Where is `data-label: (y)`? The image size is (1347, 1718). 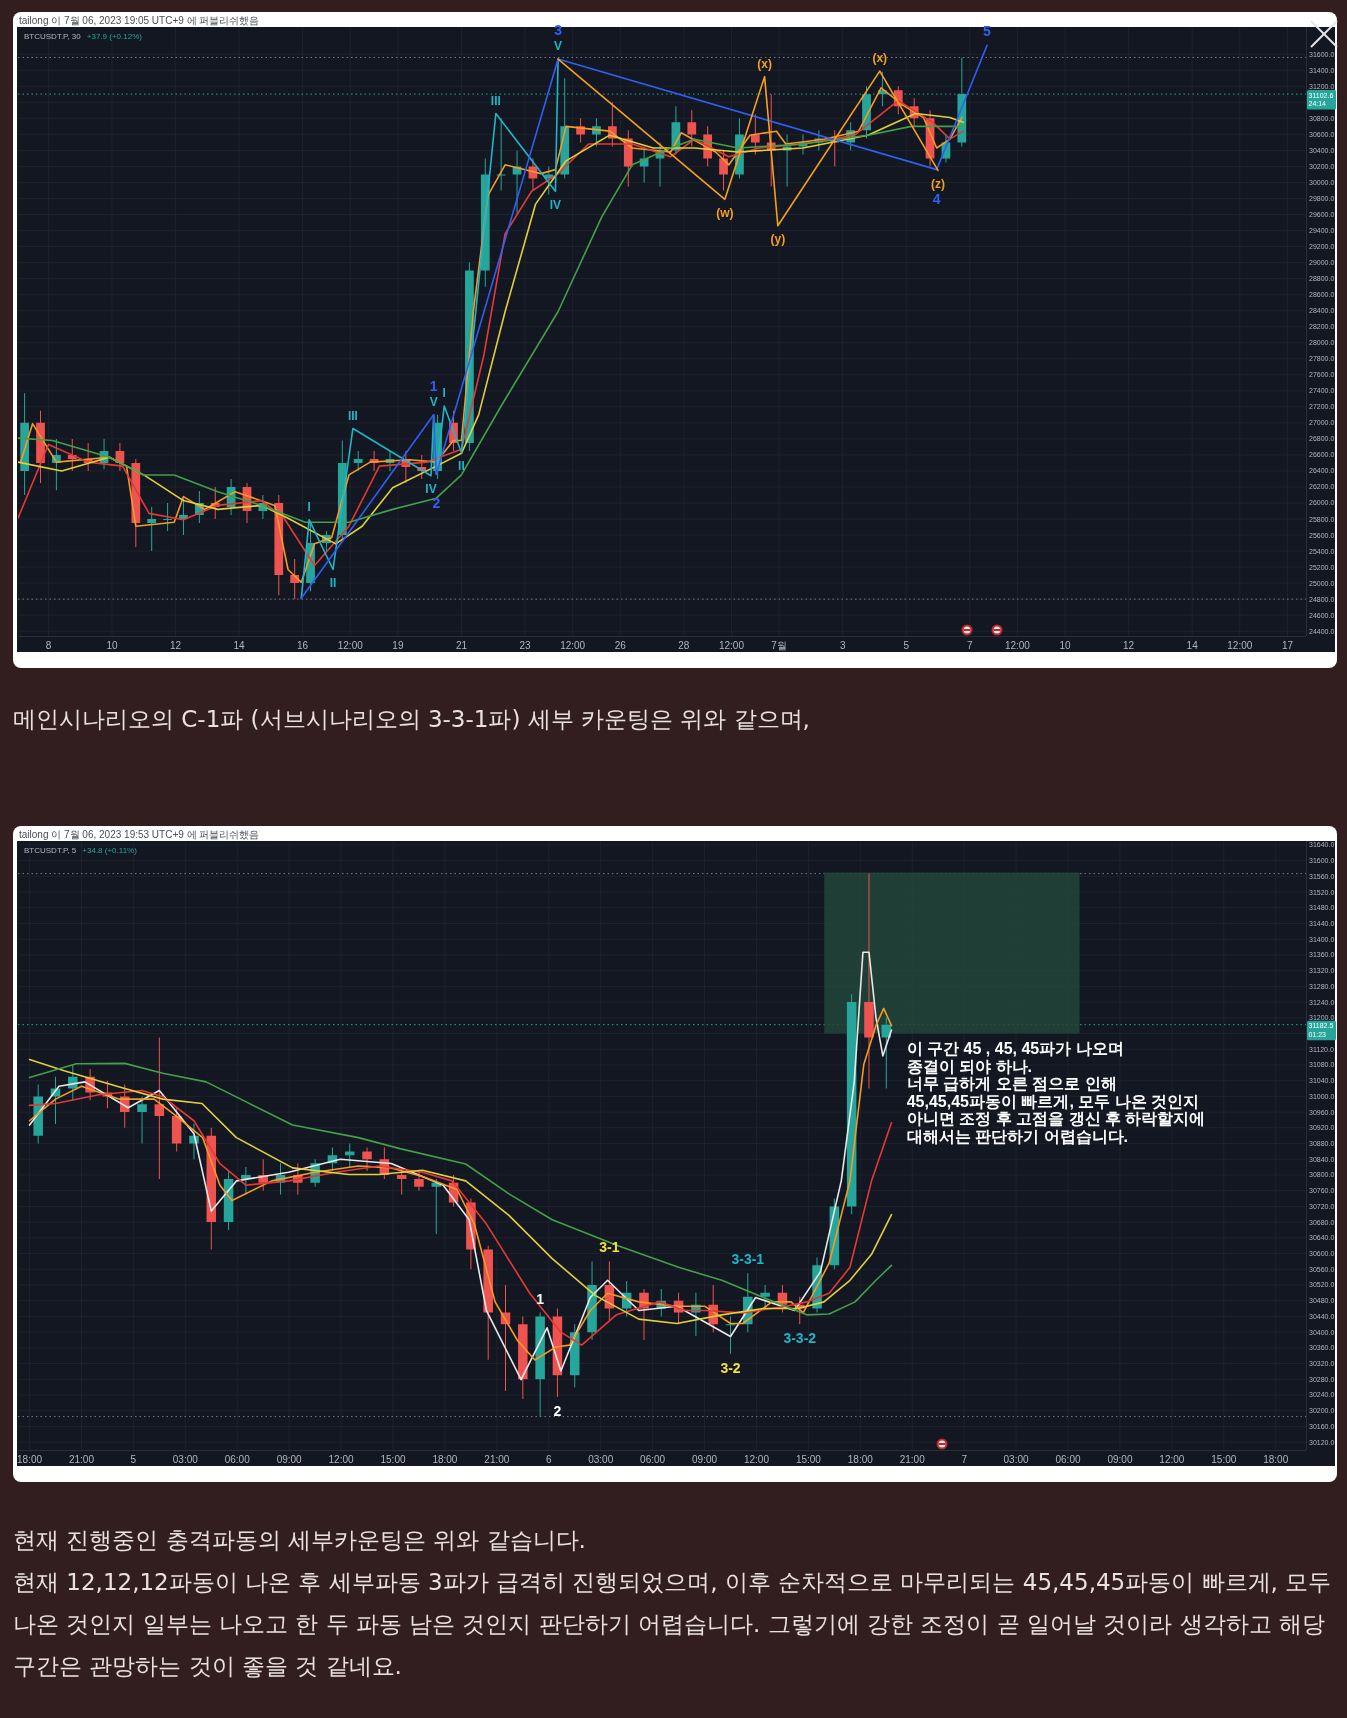
data-label: (y) is located at coordinates (778, 239).